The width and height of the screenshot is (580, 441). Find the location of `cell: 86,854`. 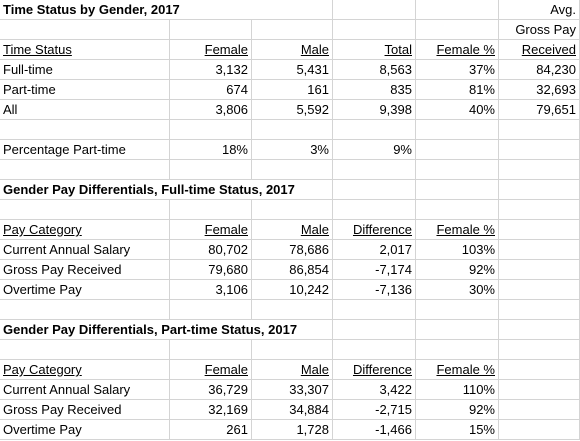

cell: 86,854 is located at coordinates (292, 270).